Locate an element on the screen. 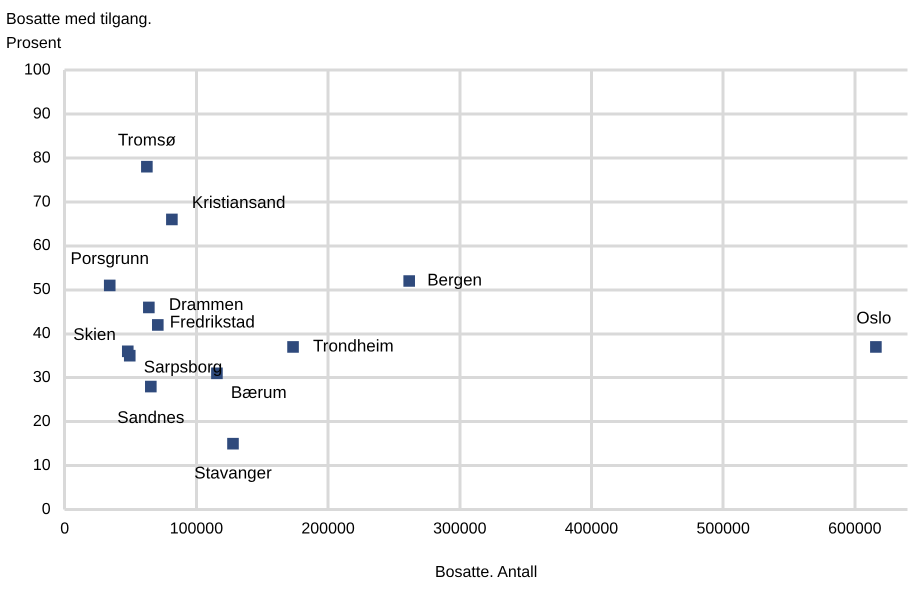 This screenshot has width=916, height=590. annotation: Sandnes is located at coordinates (150, 418).